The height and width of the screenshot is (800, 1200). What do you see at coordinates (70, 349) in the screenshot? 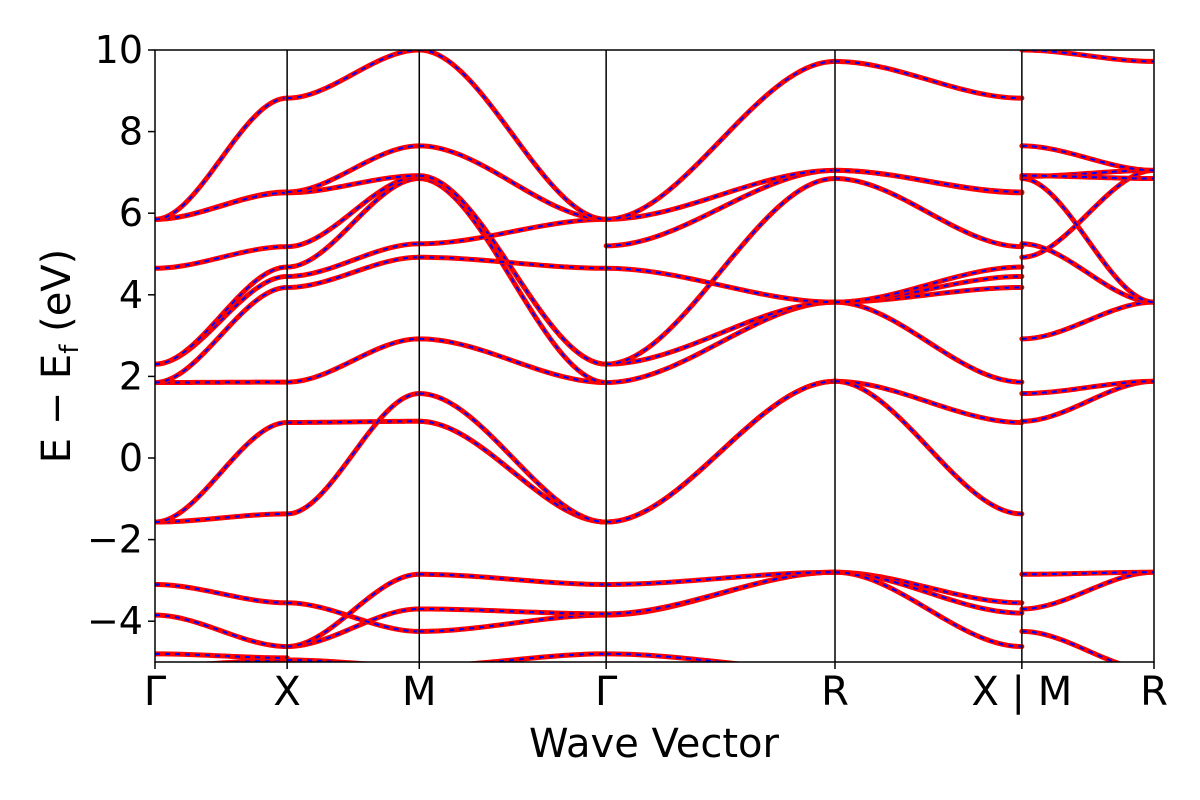
I see `y-axis-label-subscript: f` at bounding box center [70, 349].